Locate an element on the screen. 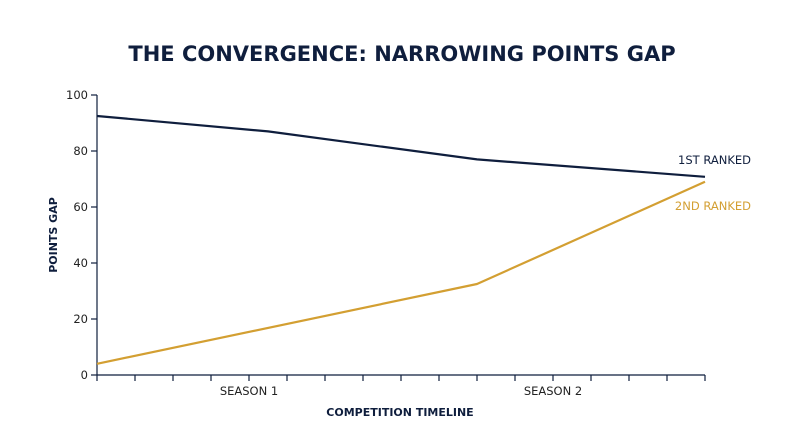  y-tick-label: 80 is located at coordinates (80, 151).